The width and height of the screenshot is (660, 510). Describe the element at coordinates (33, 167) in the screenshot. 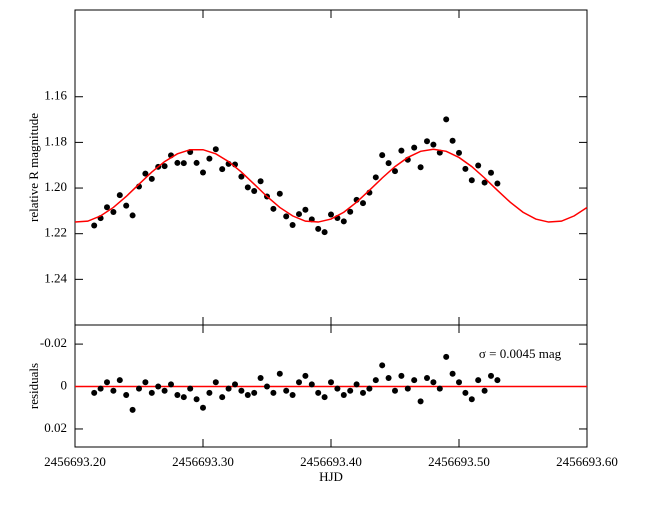

I see `y-axis-label: relative R magnitude` at that location.